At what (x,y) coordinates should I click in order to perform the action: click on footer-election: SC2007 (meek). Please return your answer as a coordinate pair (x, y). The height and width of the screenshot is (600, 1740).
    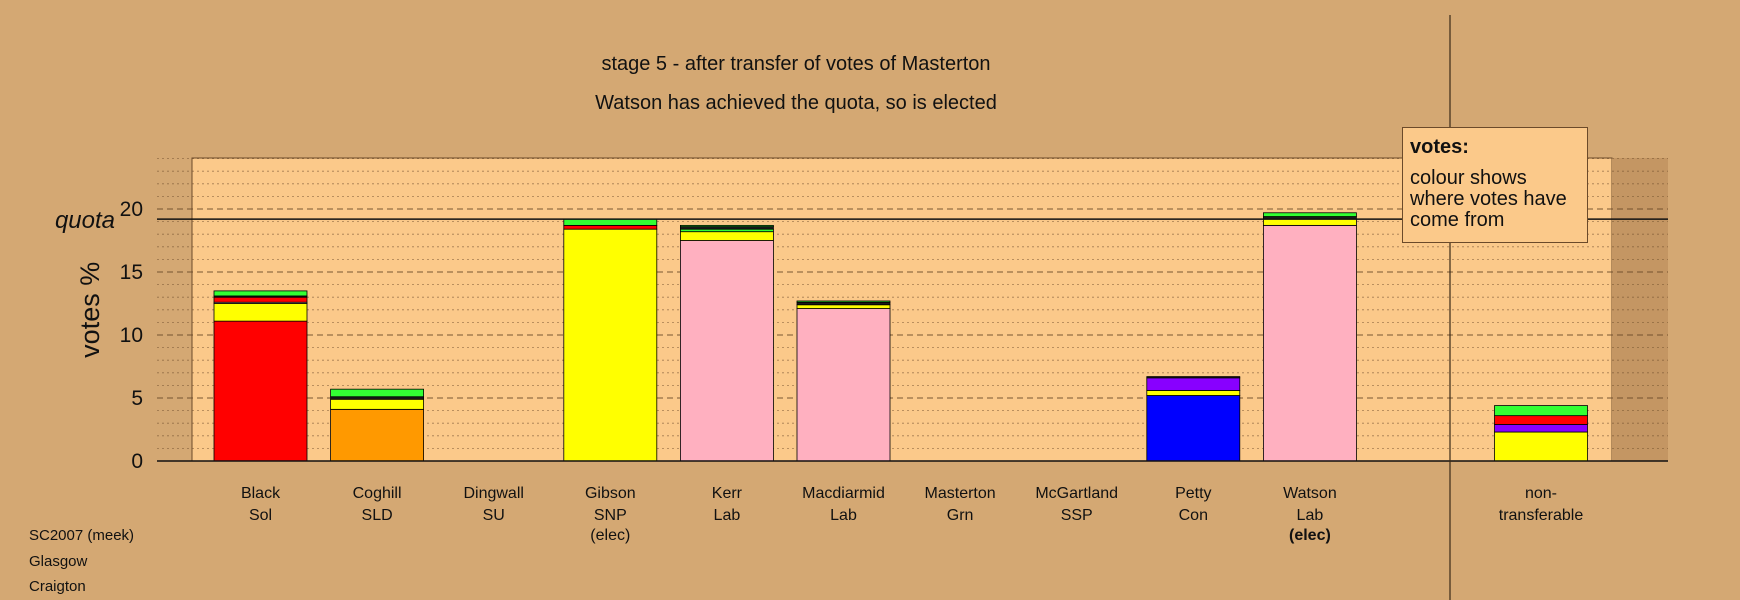
    Looking at the image, I should click on (82, 535).